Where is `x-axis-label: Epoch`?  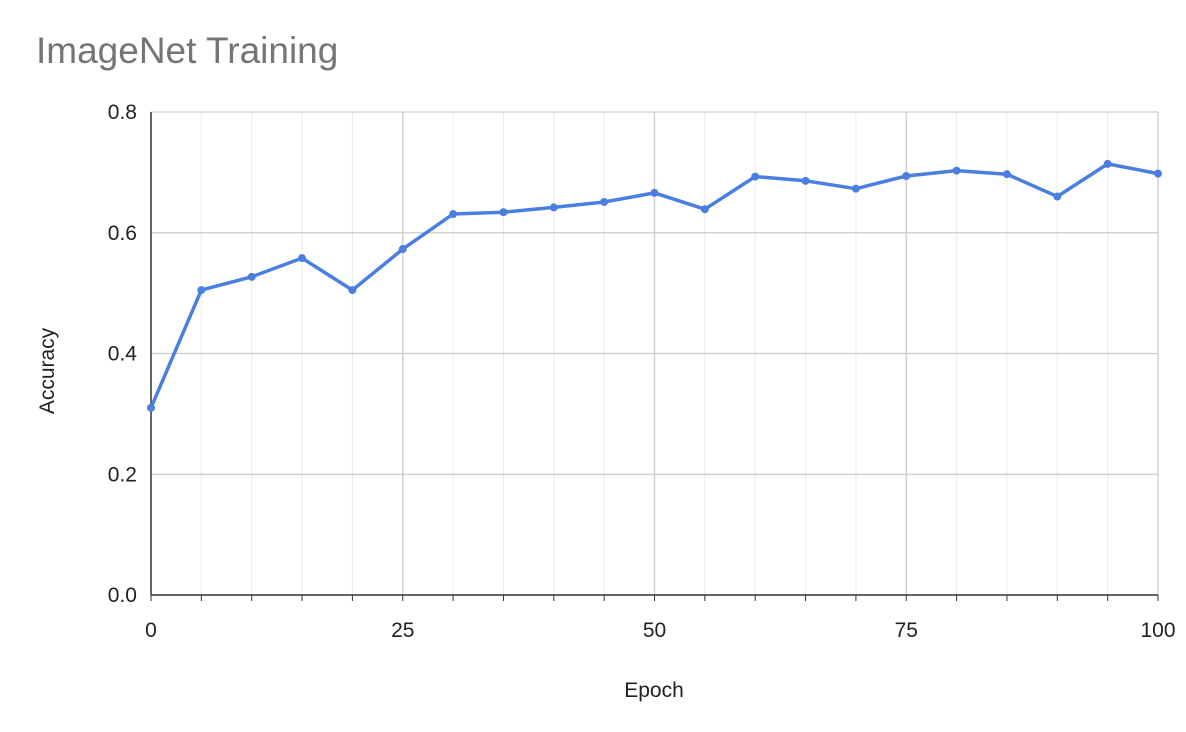 x-axis-label: Epoch is located at coordinates (654, 690).